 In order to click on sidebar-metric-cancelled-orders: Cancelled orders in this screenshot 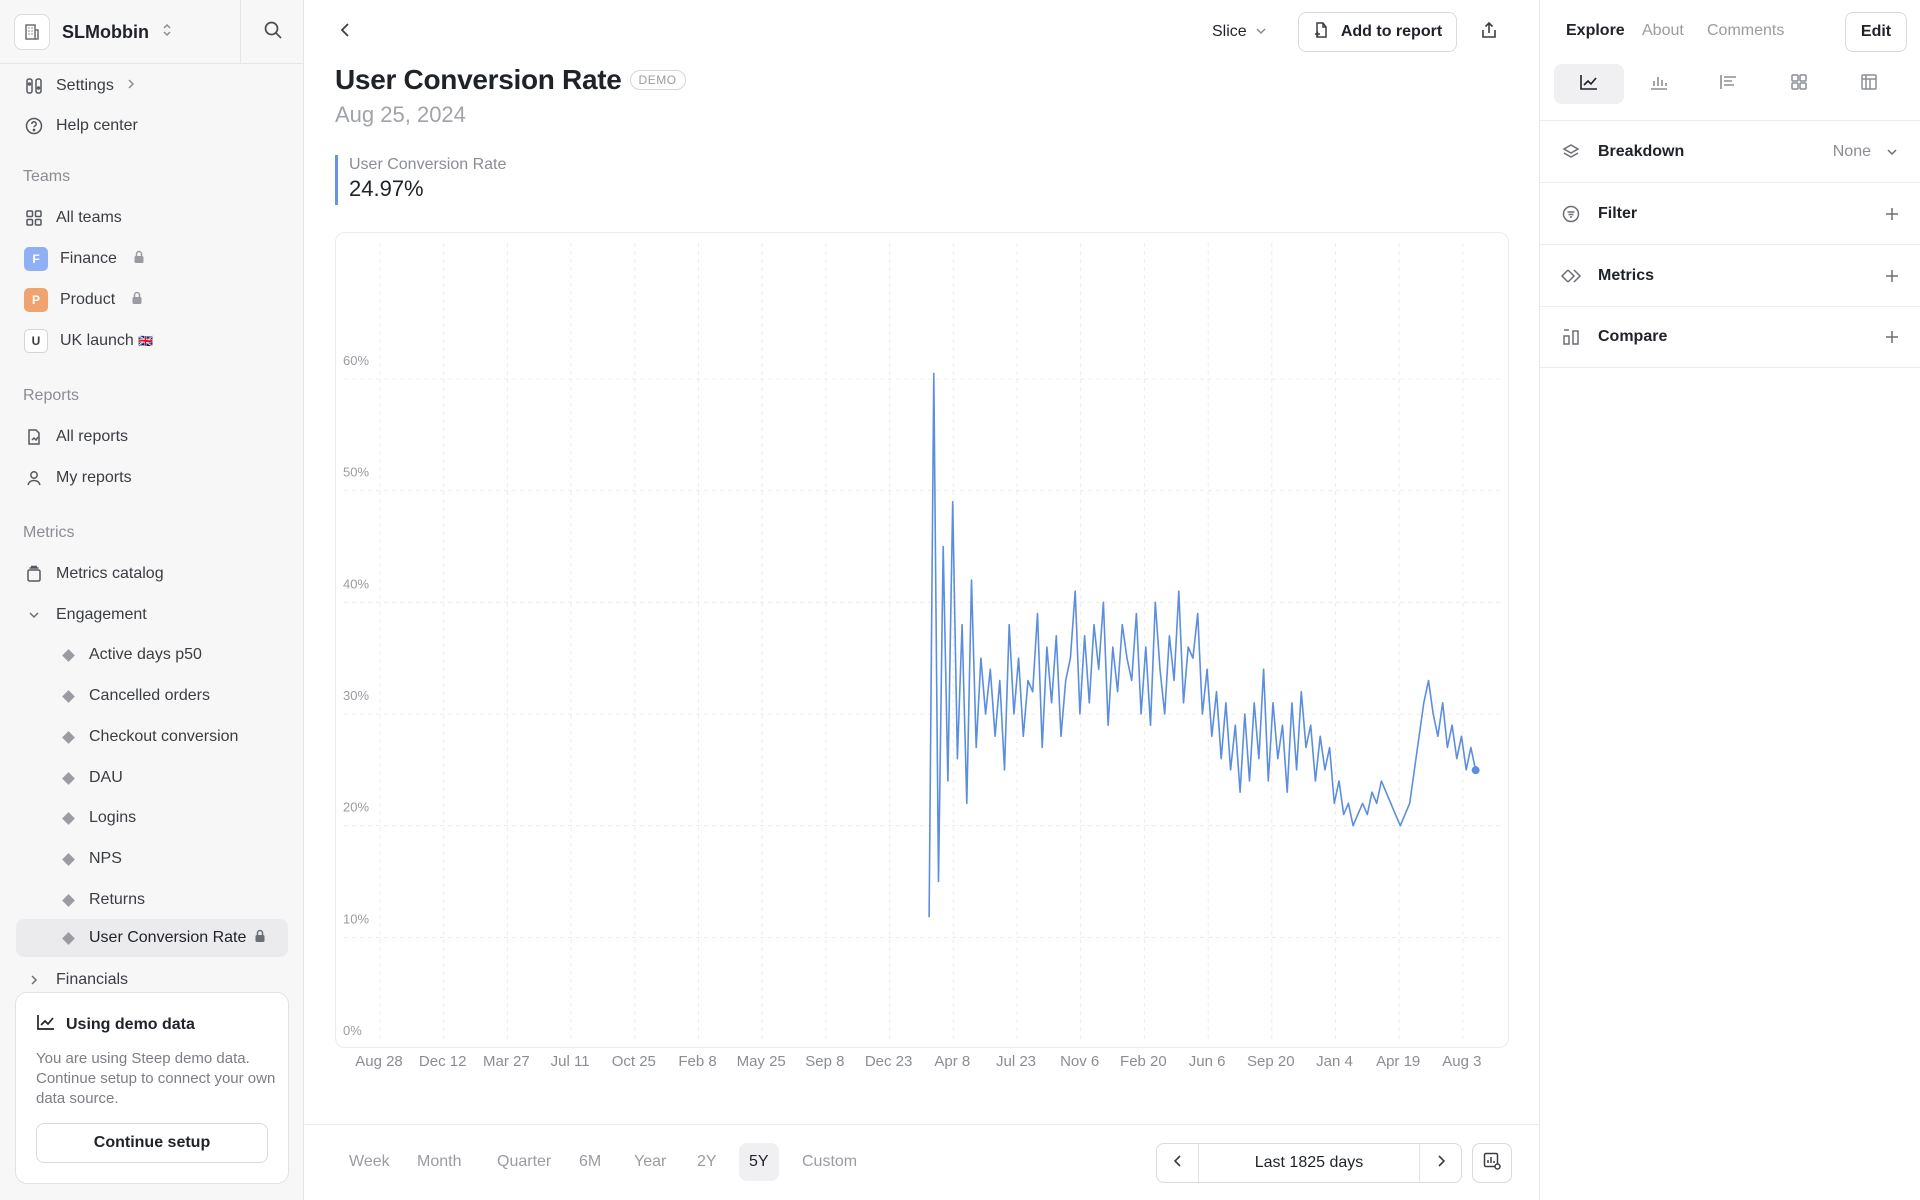, I will do `click(152, 696)`.